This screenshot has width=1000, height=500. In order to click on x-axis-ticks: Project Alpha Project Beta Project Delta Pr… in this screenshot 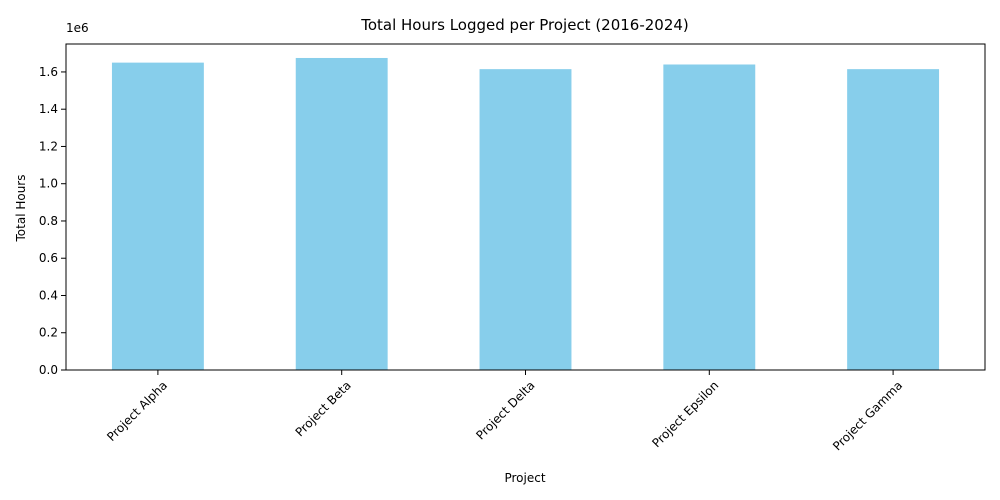, I will do `click(504, 411)`.